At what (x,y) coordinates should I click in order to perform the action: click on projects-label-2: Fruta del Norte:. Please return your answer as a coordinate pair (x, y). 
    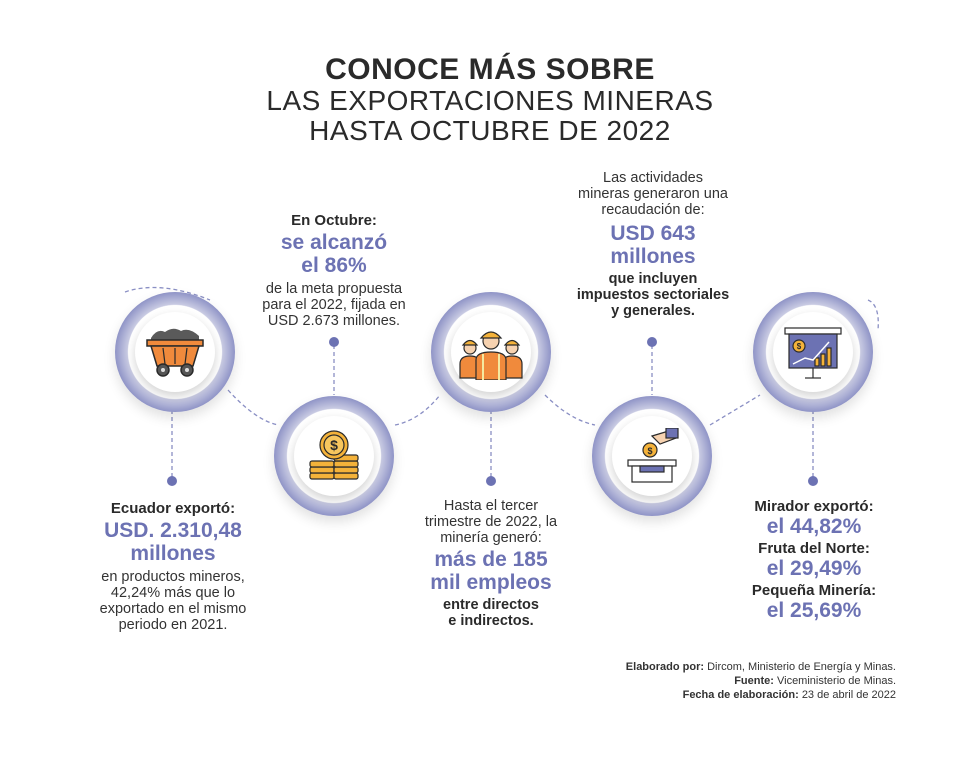
    Looking at the image, I should click on (814, 548).